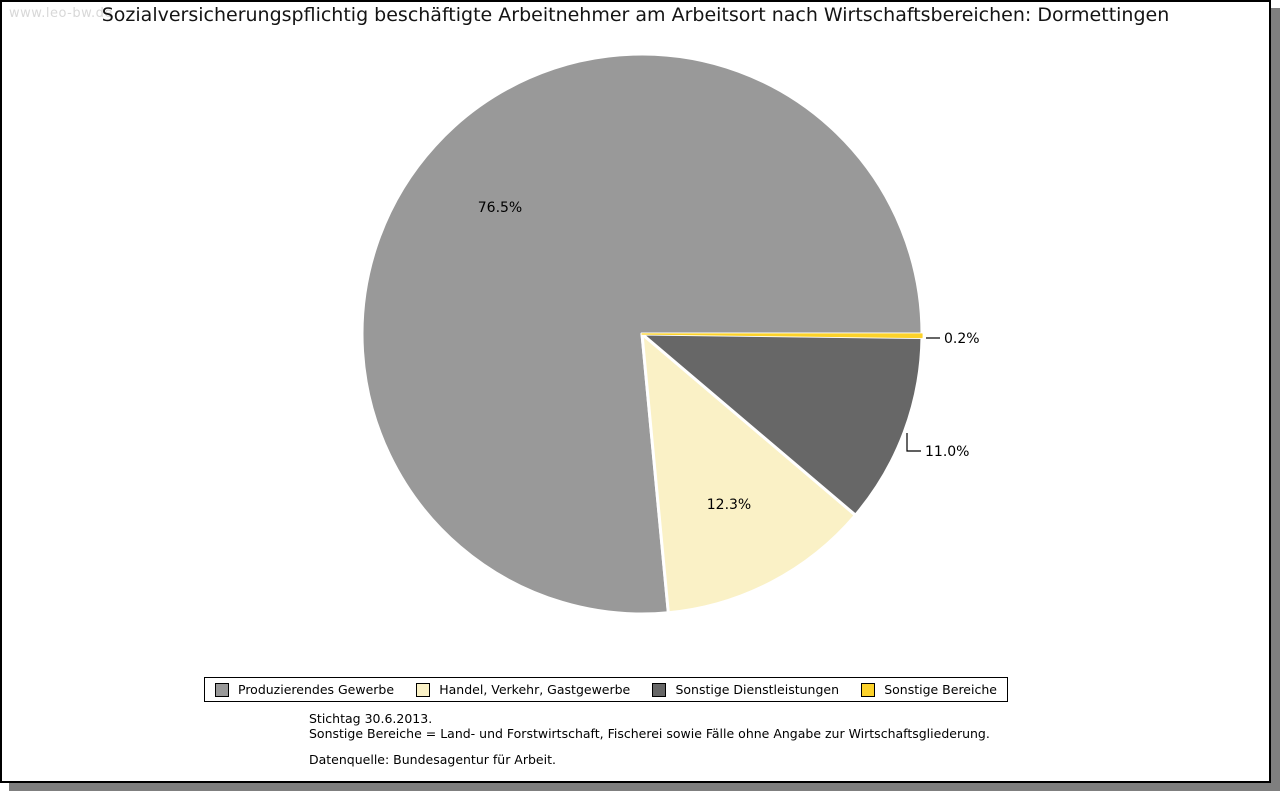  What do you see at coordinates (371, 718) in the screenshot?
I see `footnote-stichtag: Stichtag 30.6.2013.` at bounding box center [371, 718].